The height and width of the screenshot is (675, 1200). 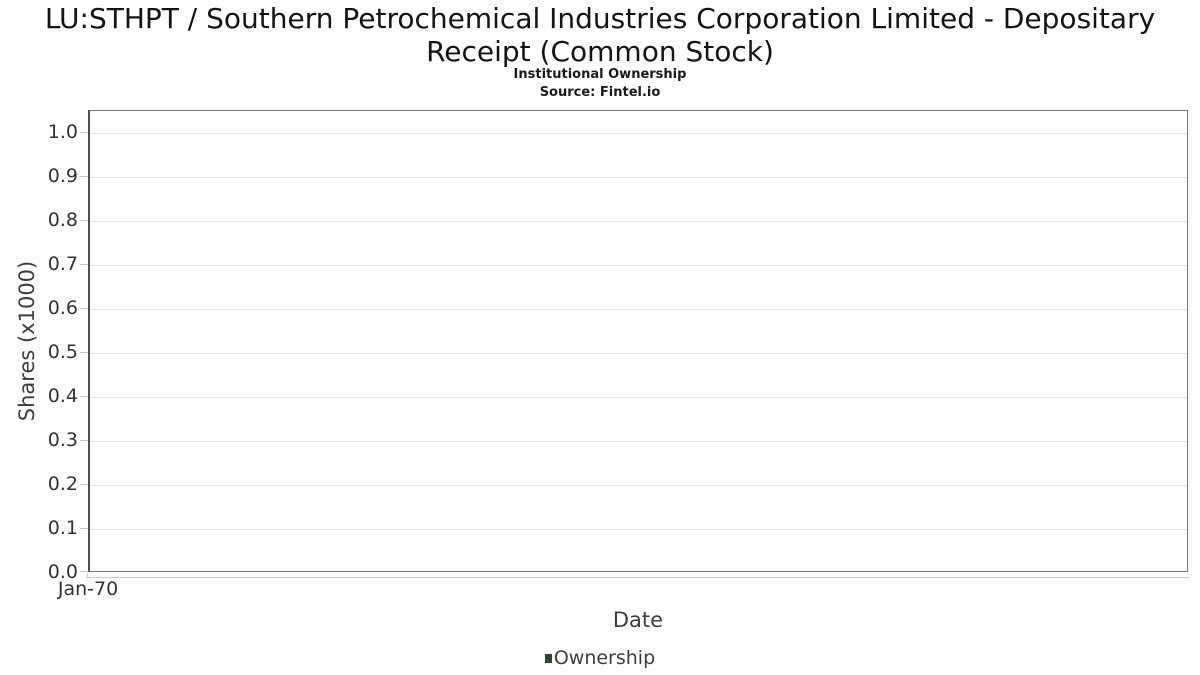 What do you see at coordinates (600, 74) in the screenshot?
I see `chart-subtitle: Institutional Ownership` at bounding box center [600, 74].